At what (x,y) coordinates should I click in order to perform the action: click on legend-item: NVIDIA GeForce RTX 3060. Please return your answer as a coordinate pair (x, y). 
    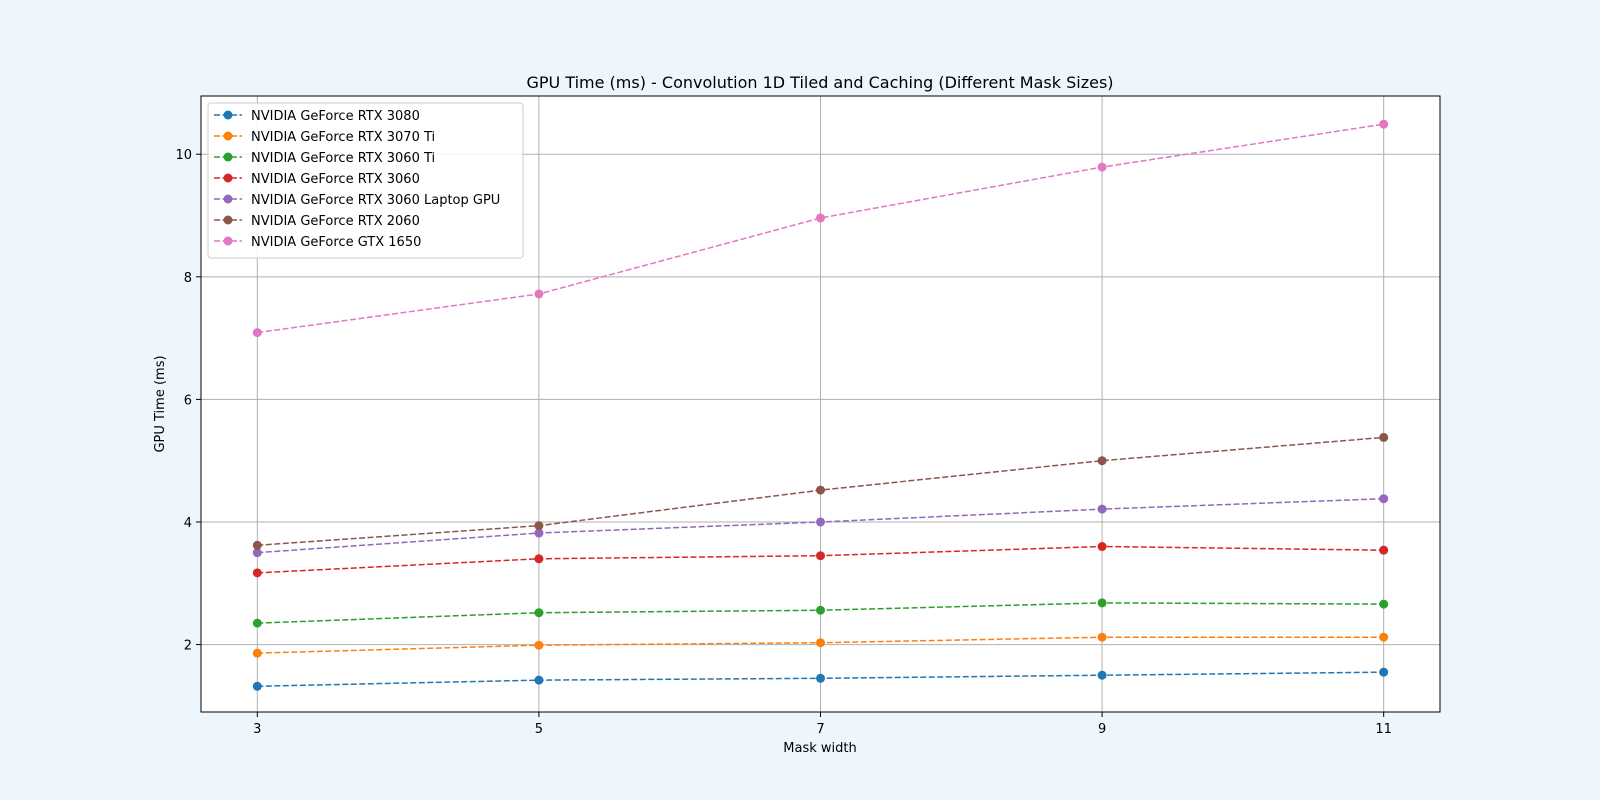
    Looking at the image, I should click on (317, 179).